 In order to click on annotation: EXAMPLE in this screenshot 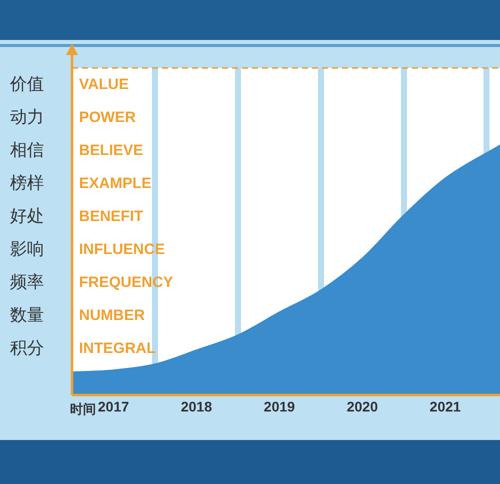, I will do `click(115, 183)`.